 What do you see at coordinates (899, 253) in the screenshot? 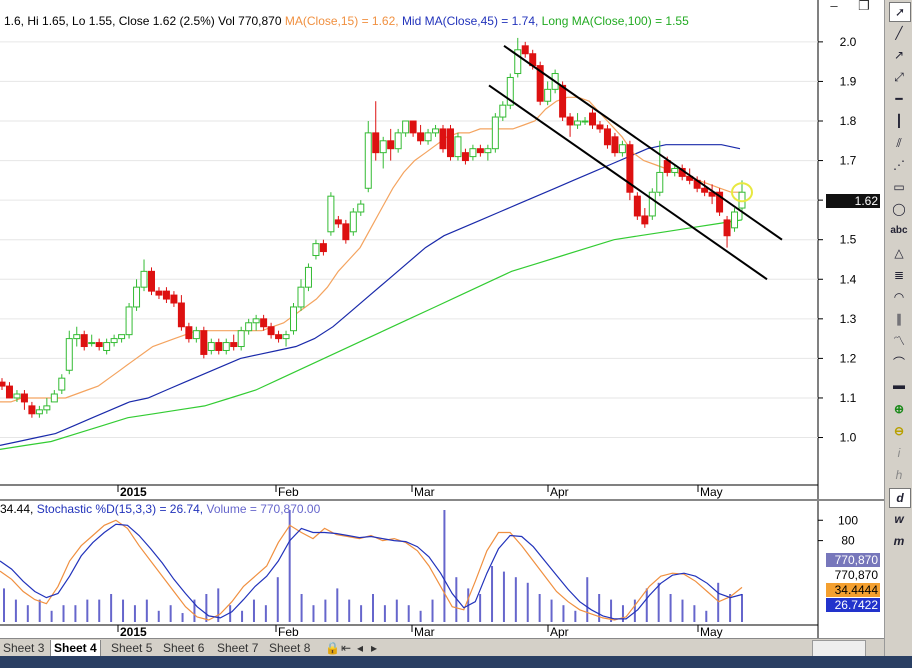
I see `arrow-icon: △` at bounding box center [899, 253].